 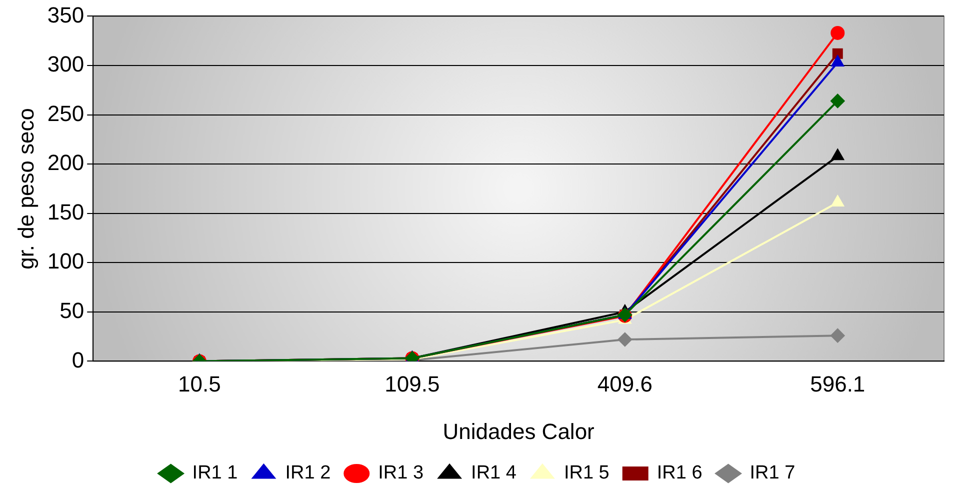 What do you see at coordinates (679, 473) in the screenshot?
I see `legend-label: IR1 6` at bounding box center [679, 473].